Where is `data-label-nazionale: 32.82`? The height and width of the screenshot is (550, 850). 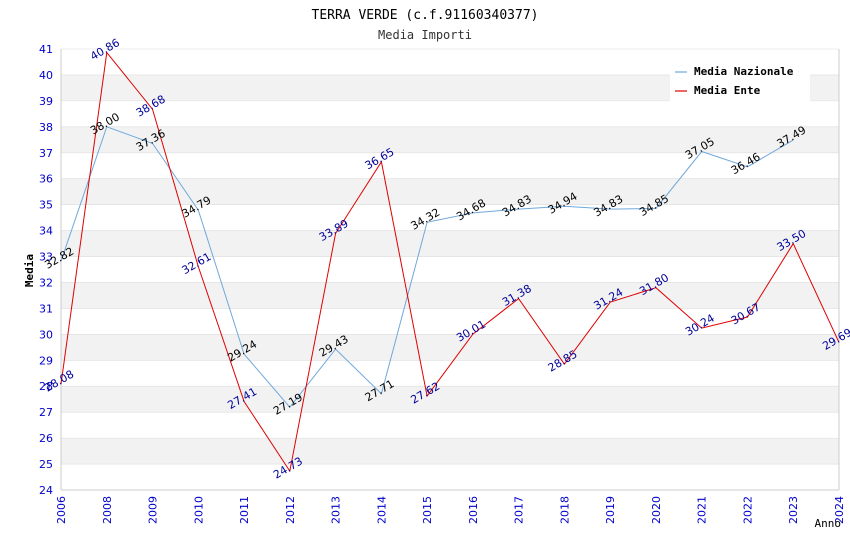
data-label-nazionale: 32.82 is located at coordinates (59, 258).